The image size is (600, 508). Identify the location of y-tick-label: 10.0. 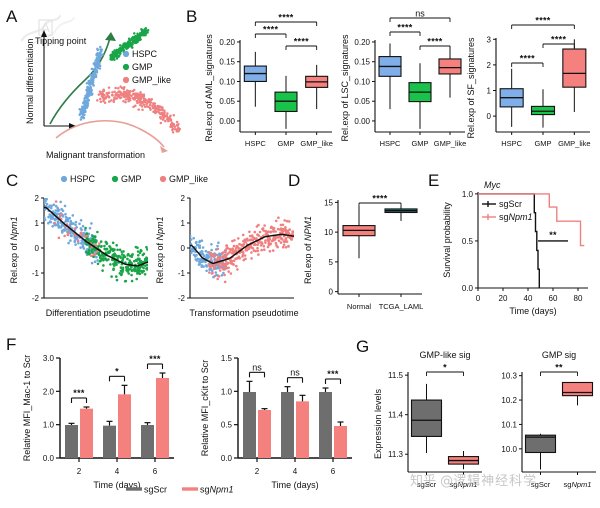
(509, 449).